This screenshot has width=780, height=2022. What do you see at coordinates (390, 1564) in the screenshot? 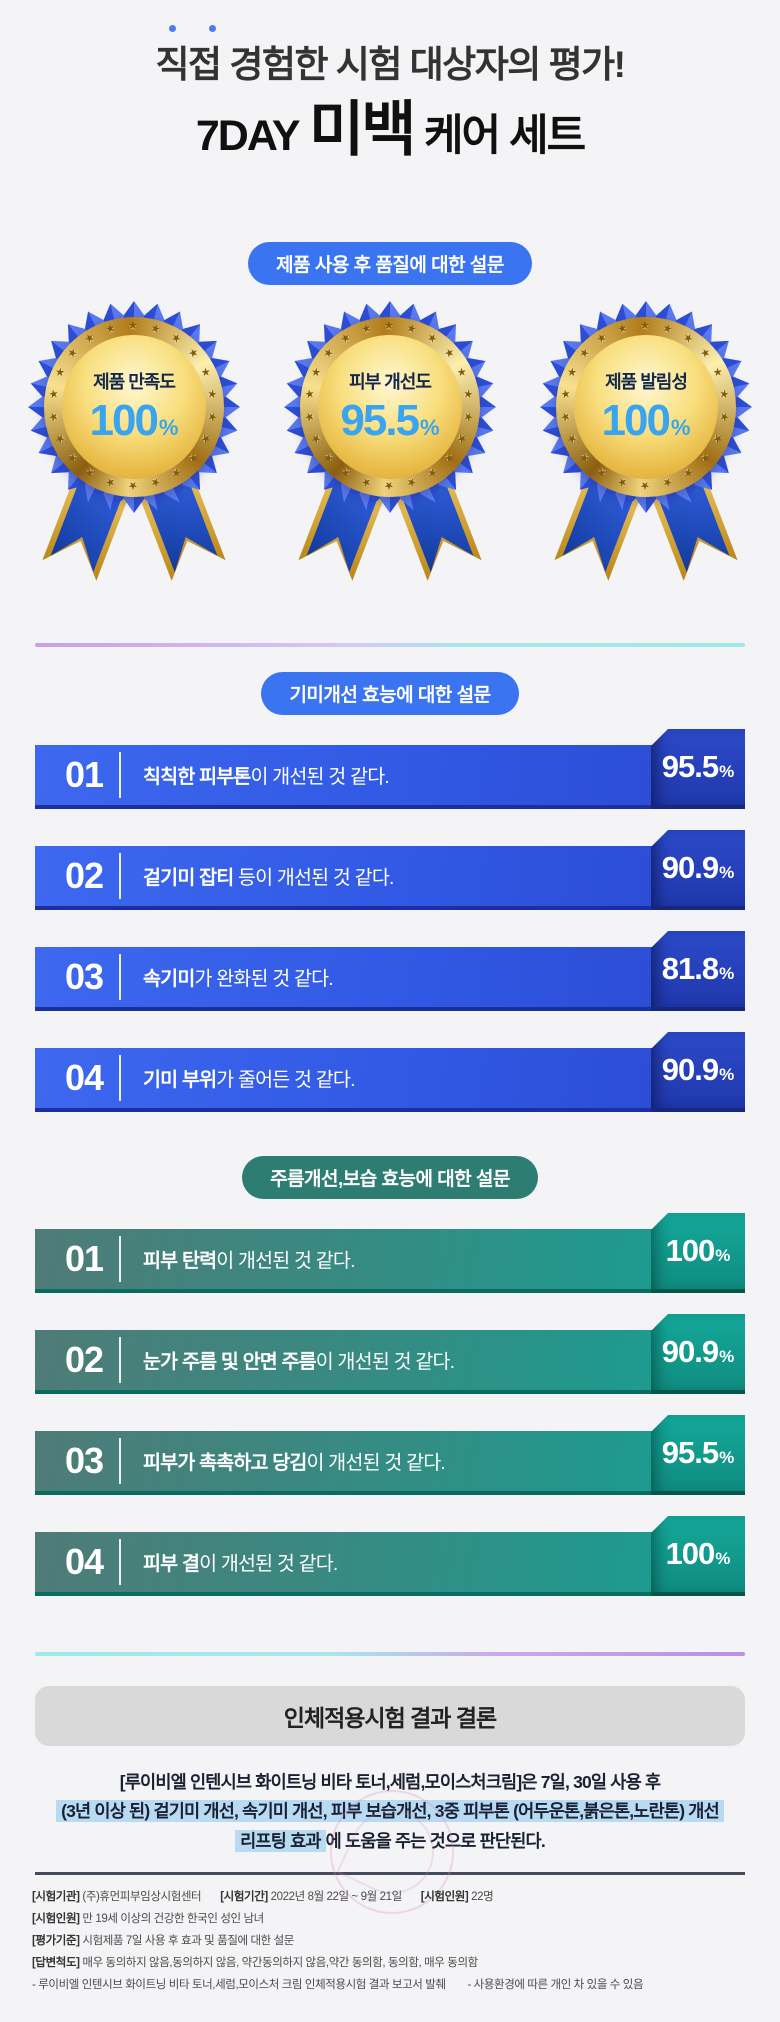
I see `survey-bar: 04 피부 결이 개선된 것 같다.` at bounding box center [390, 1564].